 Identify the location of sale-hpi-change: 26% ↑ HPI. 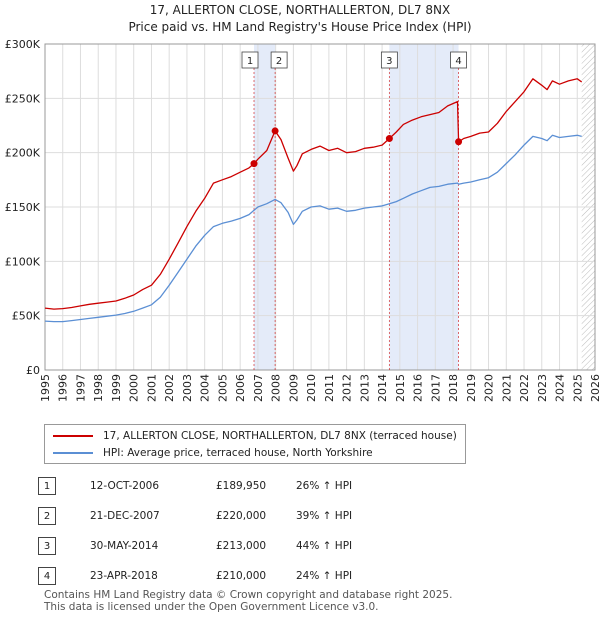
(324, 486).